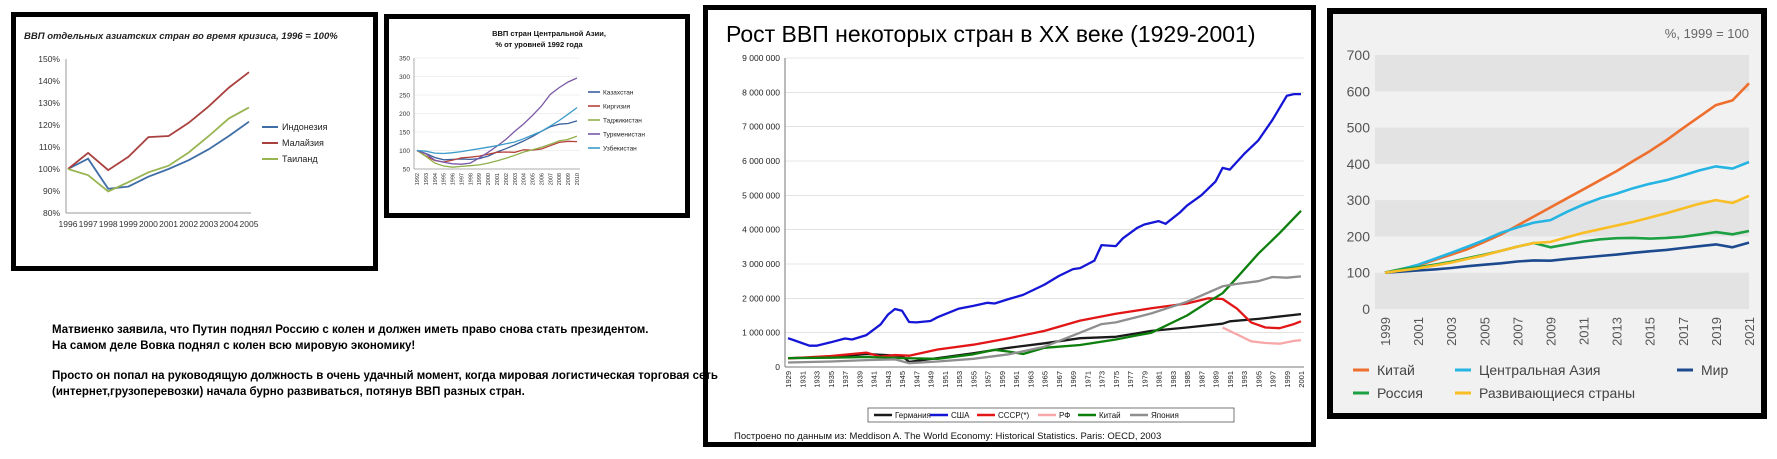  I want to click on legend-label: Таиланд, so click(300, 159).